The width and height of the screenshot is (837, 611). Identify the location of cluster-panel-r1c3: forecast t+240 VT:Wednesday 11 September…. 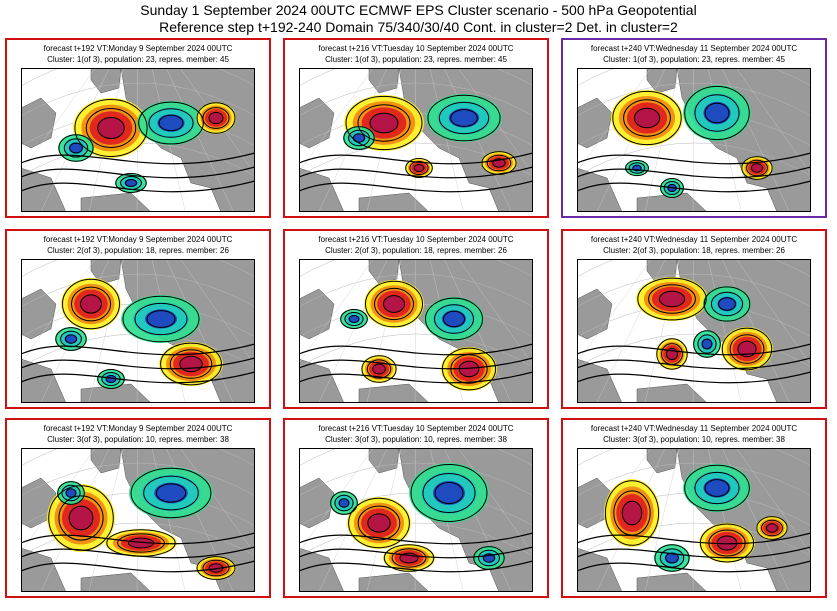
(694, 128).